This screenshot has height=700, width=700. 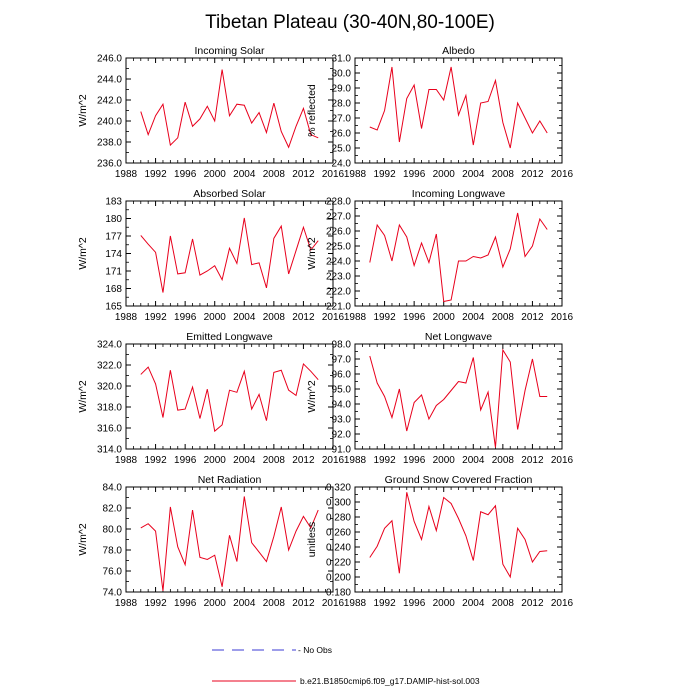 What do you see at coordinates (342, 104) in the screenshot?
I see `albedo-ytick-label: 28.0` at bounding box center [342, 104].